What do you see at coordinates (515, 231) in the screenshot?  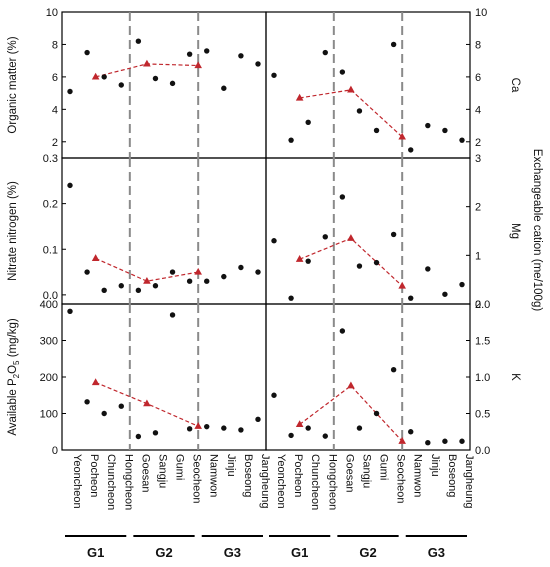 I see `y-axis-title: Mg` at bounding box center [515, 231].